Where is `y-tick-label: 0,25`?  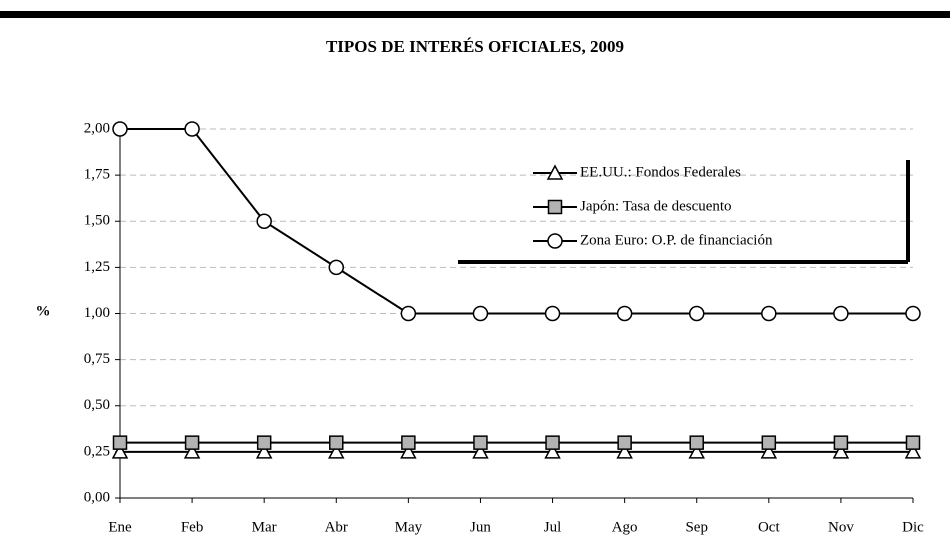 y-tick-label: 0,25 is located at coordinates (97, 451).